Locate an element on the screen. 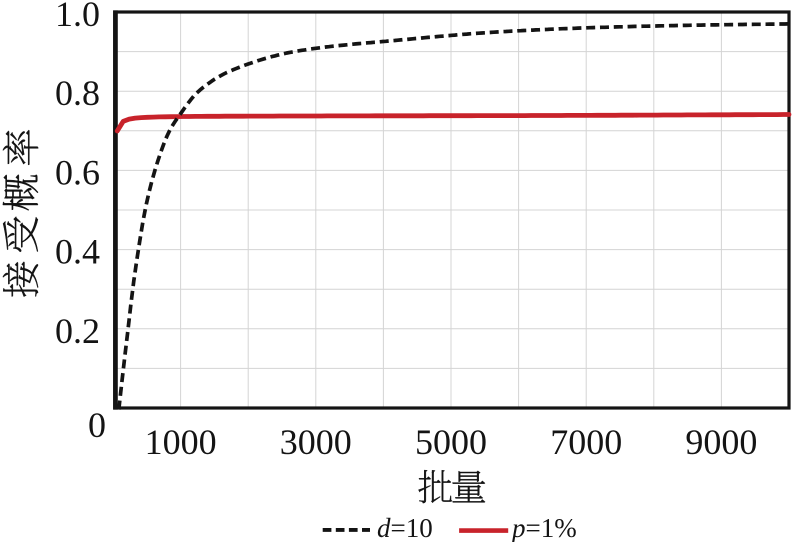  svg-text: p=1% is located at coordinates (543, 527).